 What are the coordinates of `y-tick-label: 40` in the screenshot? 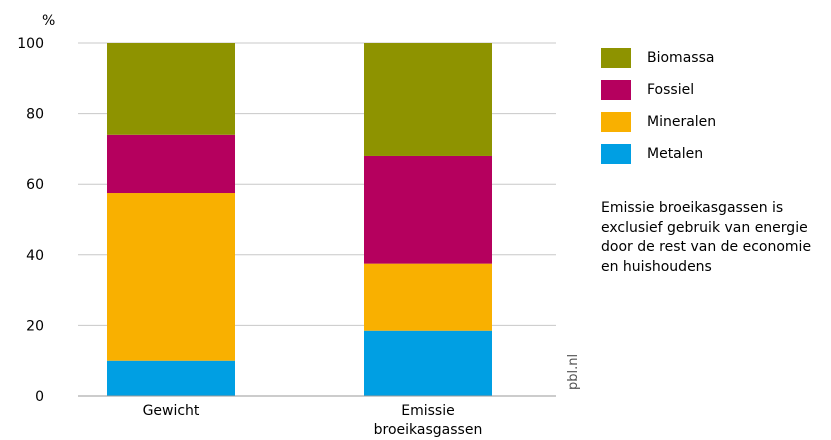 It's located at (35, 256).